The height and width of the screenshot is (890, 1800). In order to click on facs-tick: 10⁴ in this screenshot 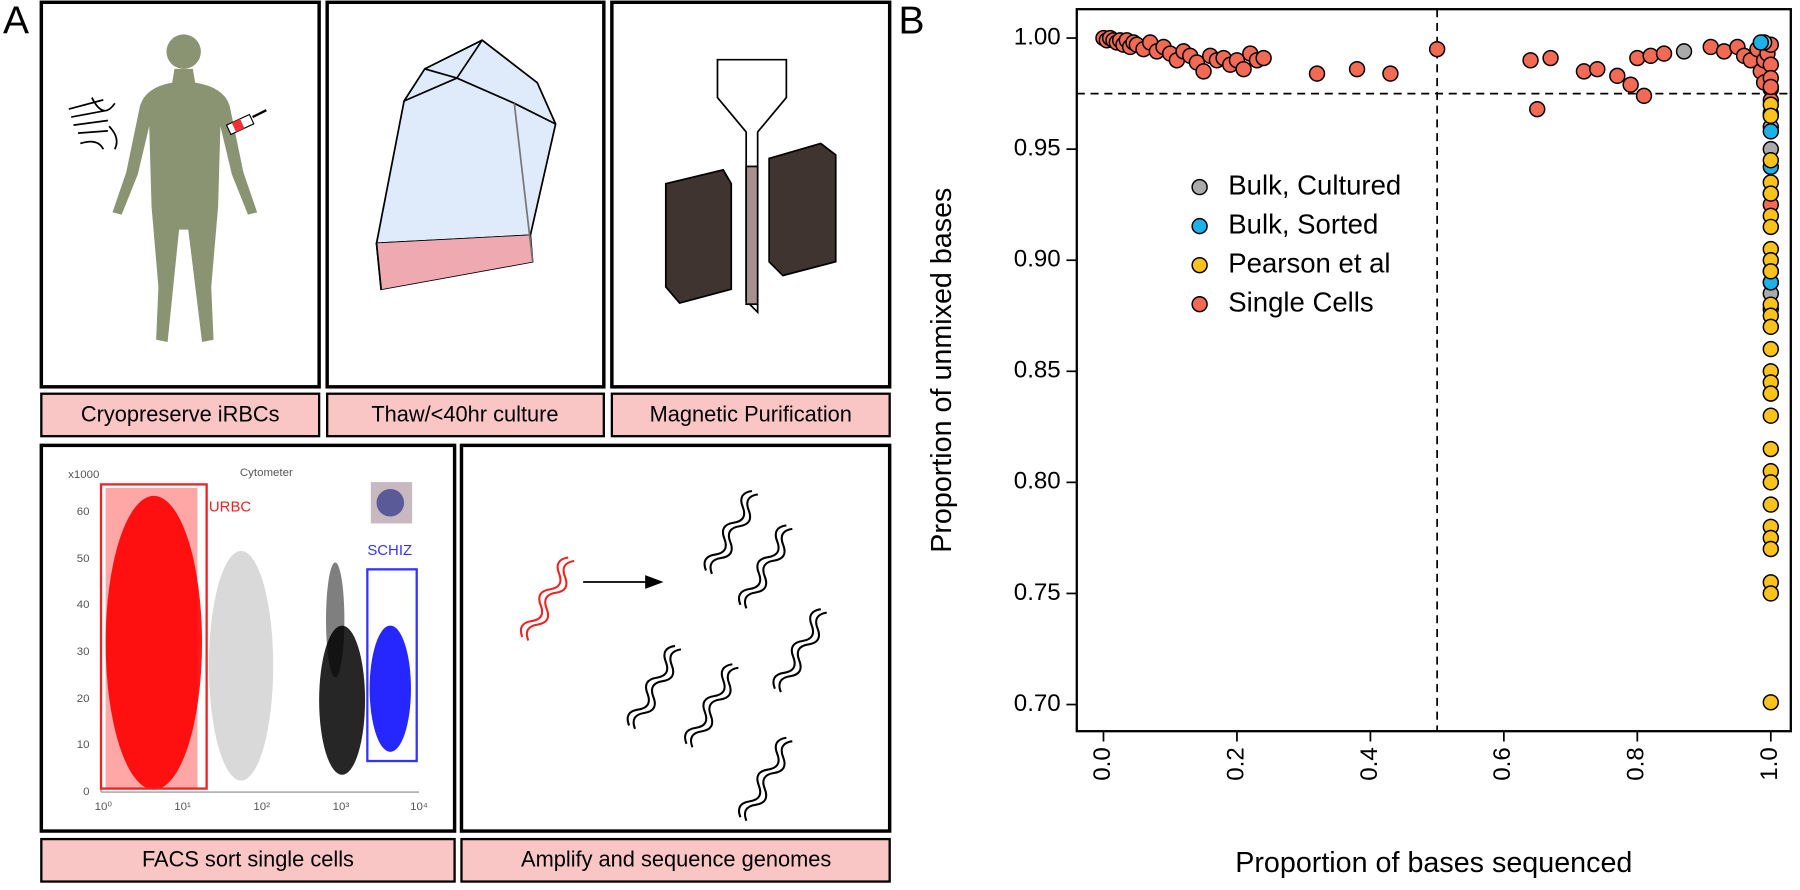, I will do `click(419, 807)`.